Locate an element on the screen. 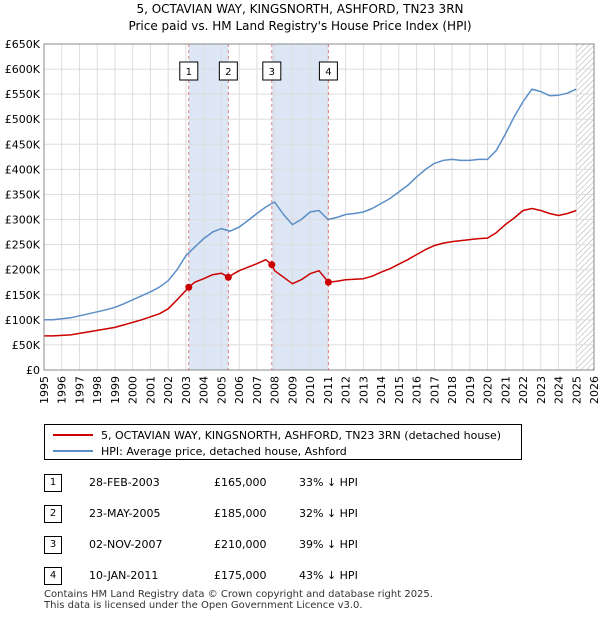  x-tick-label: 2015 is located at coordinates (399, 390).